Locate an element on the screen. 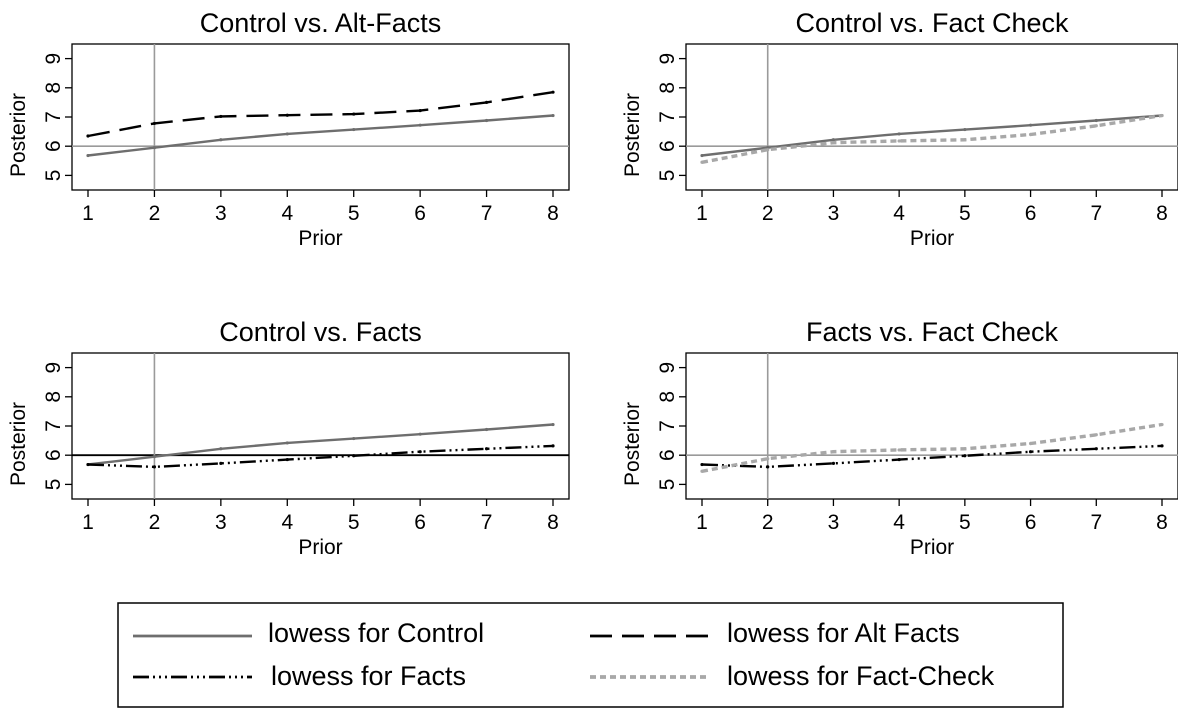 The height and width of the screenshot is (713, 1178). series-line-alt_facts is located at coordinates (320, 114).